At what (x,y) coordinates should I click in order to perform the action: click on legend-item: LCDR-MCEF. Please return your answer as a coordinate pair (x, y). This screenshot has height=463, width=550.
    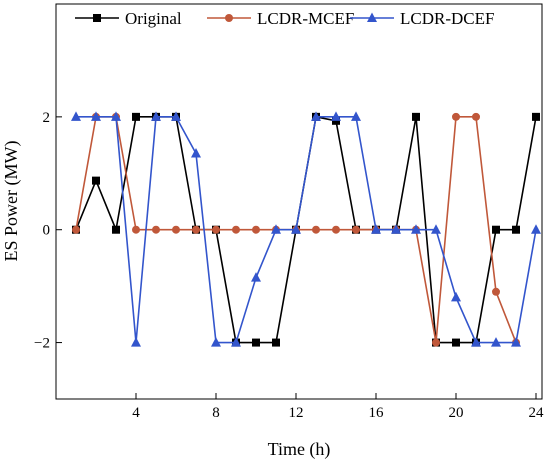
    Looking at the image, I should click on (280, 18).